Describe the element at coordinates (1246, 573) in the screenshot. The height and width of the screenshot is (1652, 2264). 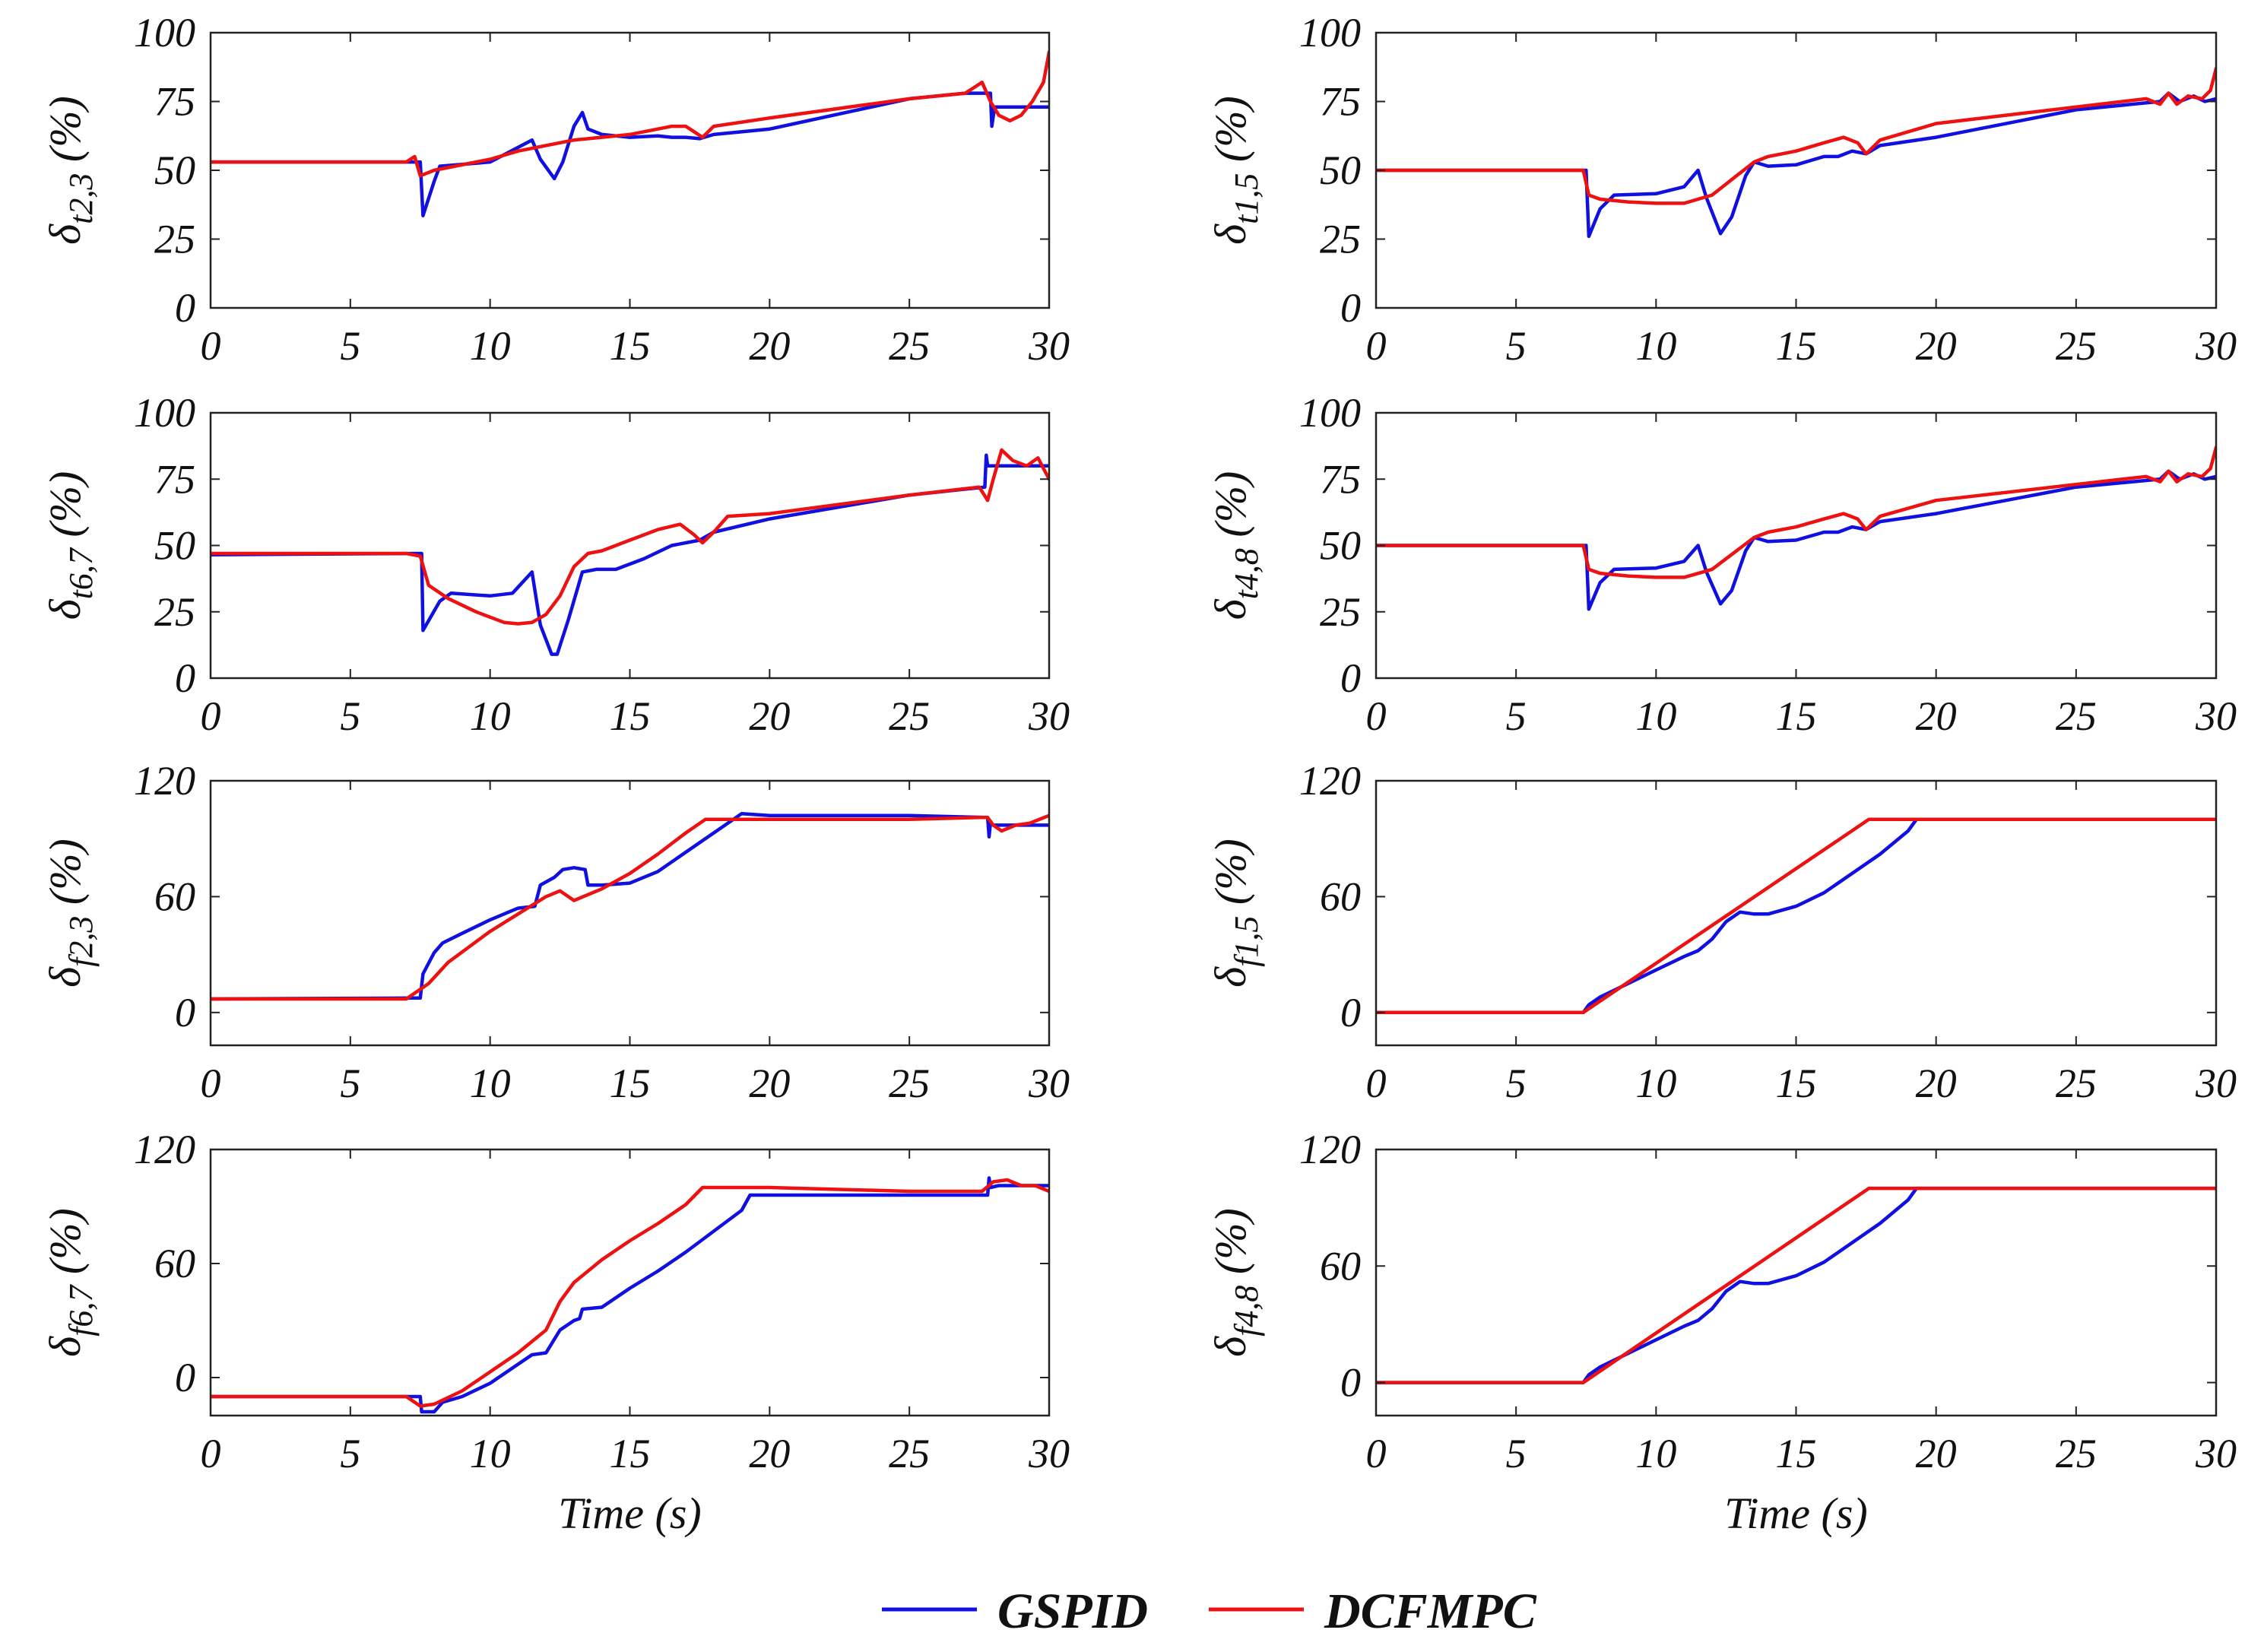
I see `y-label-subscript: t4,8` at that location.